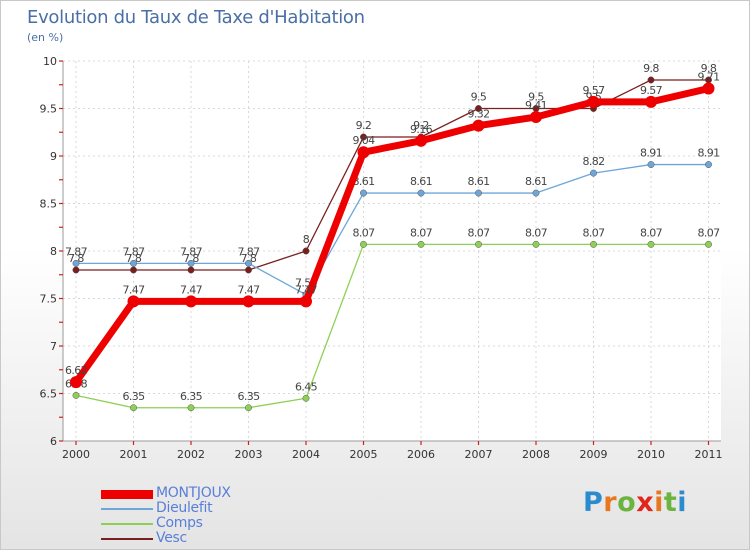  I want to click on data-label-vesc: 9.2, so click(364, 125).